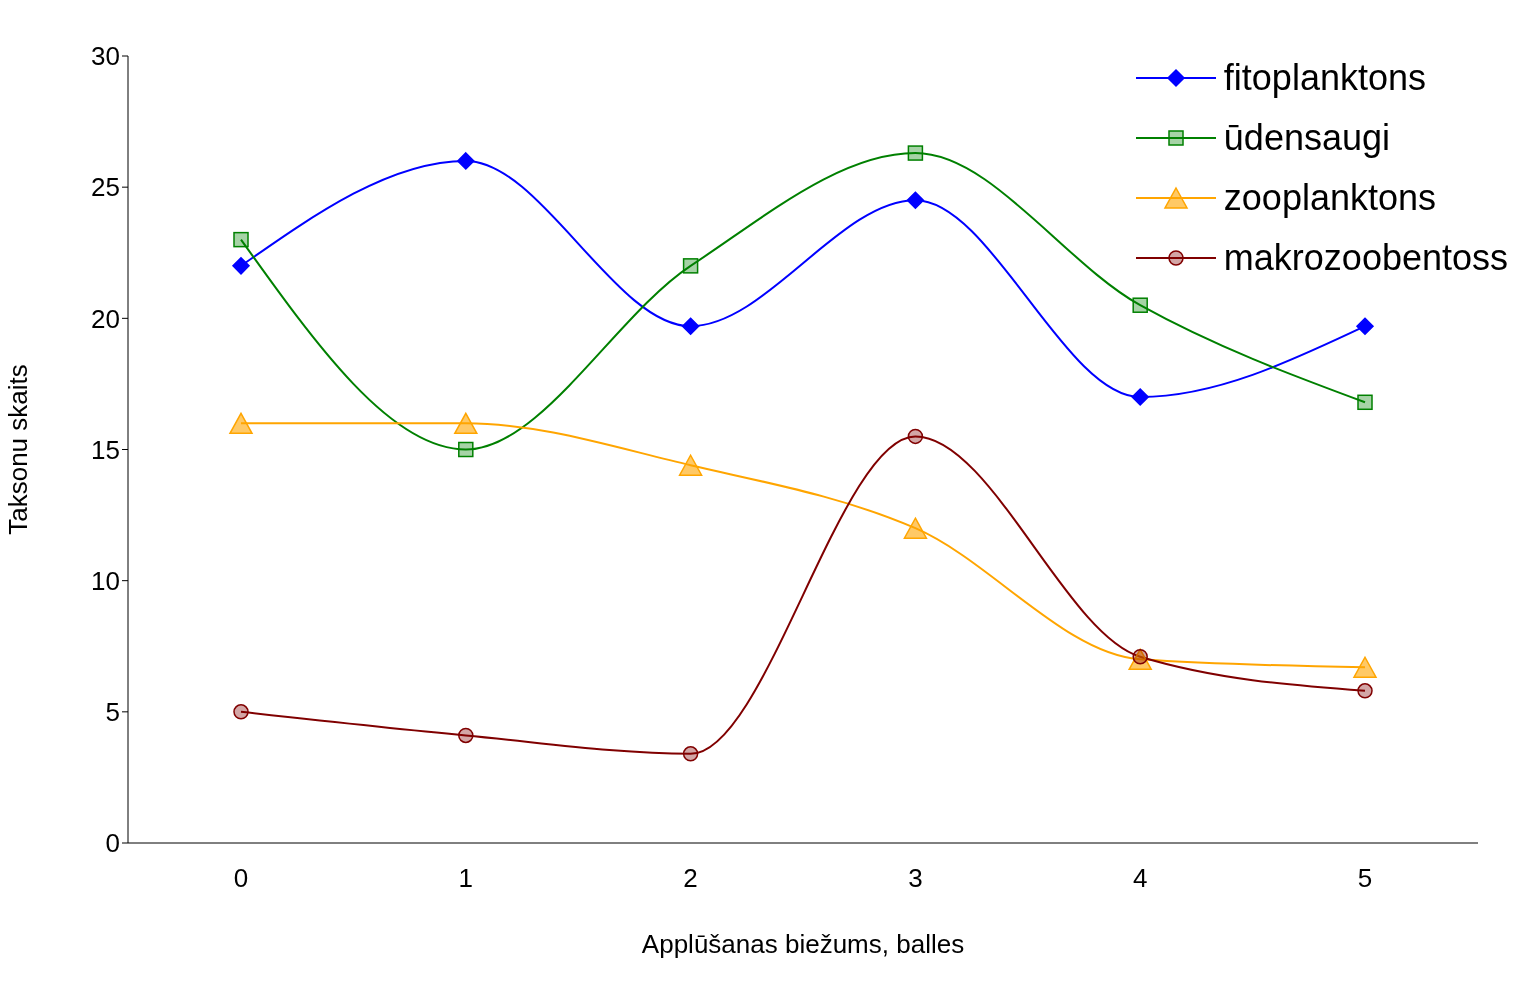  What do you see at coordinates (690, 878) in the screenshot?
I see `x-tick-label: 2` at bounding box center [690, 878].